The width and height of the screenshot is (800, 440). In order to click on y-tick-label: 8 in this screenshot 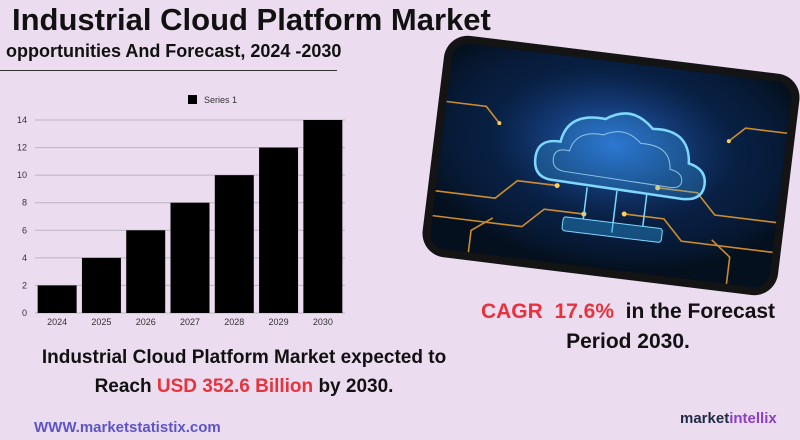, I will do `click(24, 203)`.